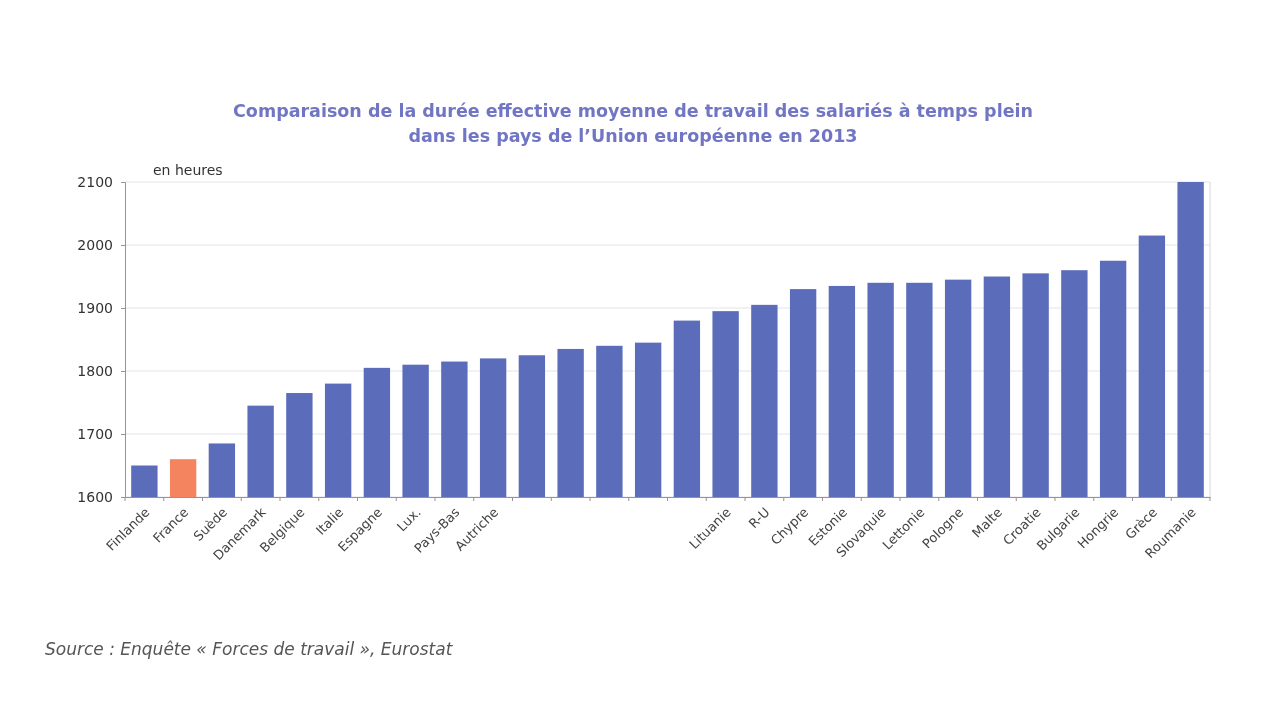  Describe the element at coordinates (95, 370) in the screenshot. I see `y-tick-label: 1800` at that location.